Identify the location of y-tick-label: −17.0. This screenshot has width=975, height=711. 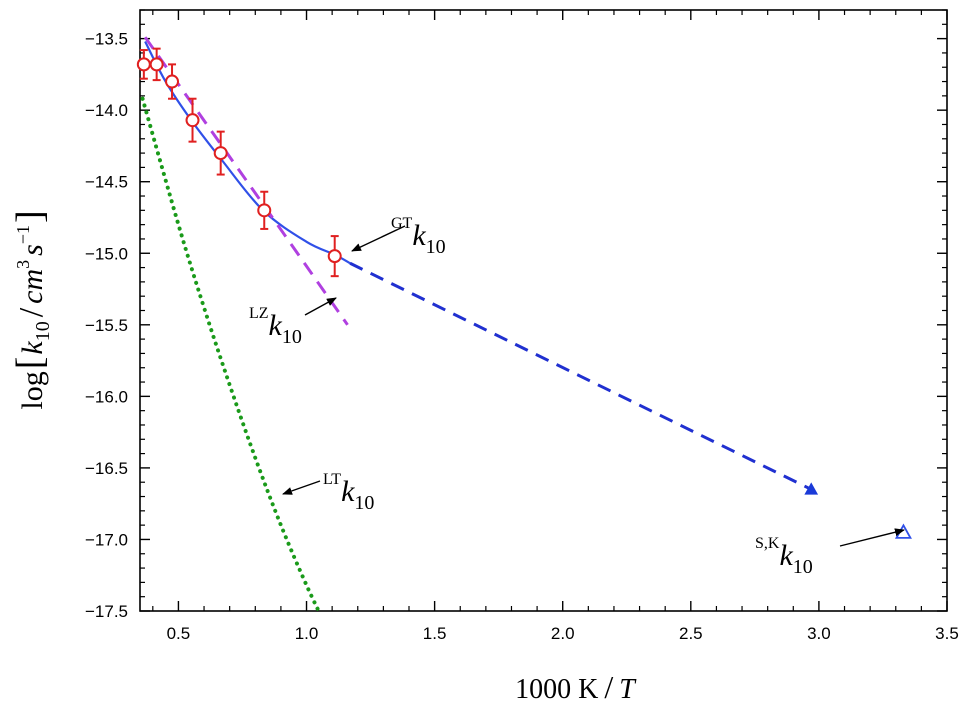
(106, 539).